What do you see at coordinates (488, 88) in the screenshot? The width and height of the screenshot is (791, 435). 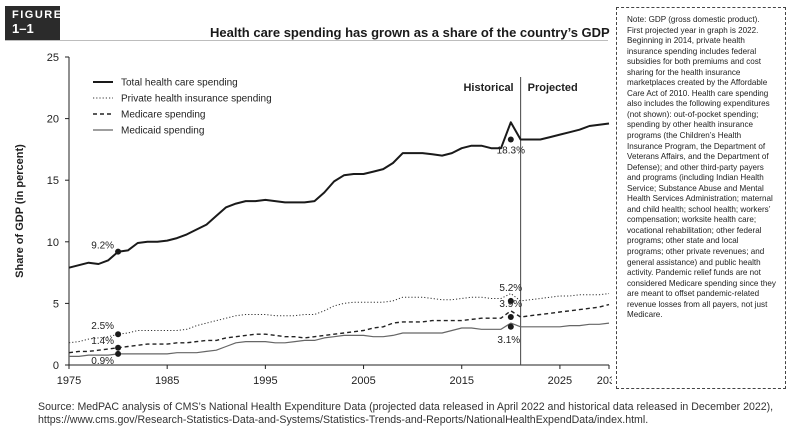 I see `historical-label: Historical` at bounding box center [488, 88].